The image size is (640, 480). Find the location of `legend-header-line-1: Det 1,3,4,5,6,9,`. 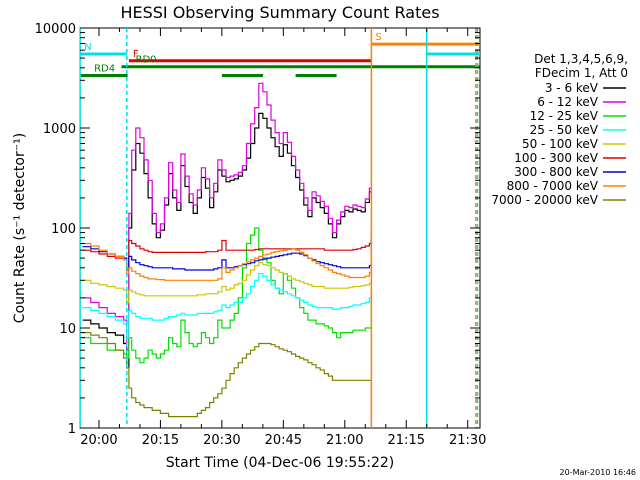

legend-header-line-1: Det 1,3,4,5,6,9, is located at coordinates (581, 59).